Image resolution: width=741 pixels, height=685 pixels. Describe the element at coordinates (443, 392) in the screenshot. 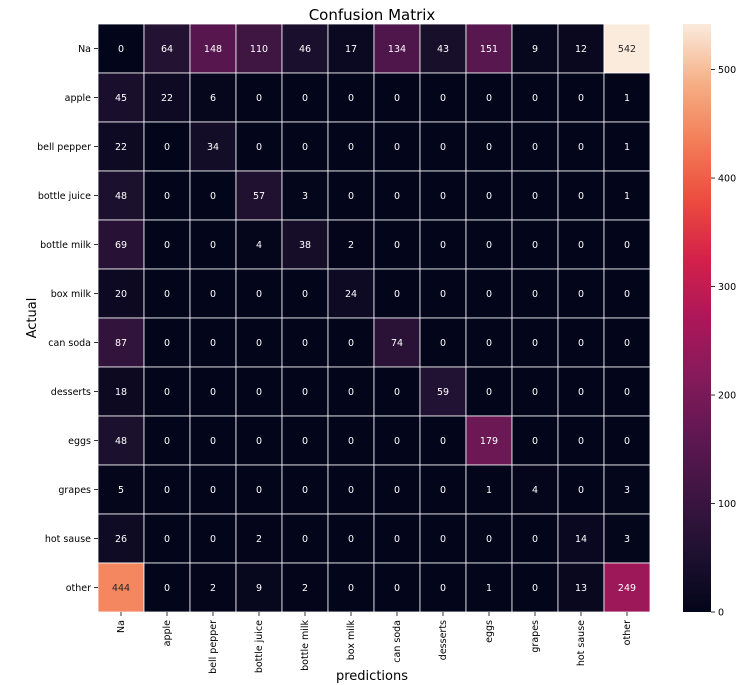

I see `cell-value-label: 59` at that location.